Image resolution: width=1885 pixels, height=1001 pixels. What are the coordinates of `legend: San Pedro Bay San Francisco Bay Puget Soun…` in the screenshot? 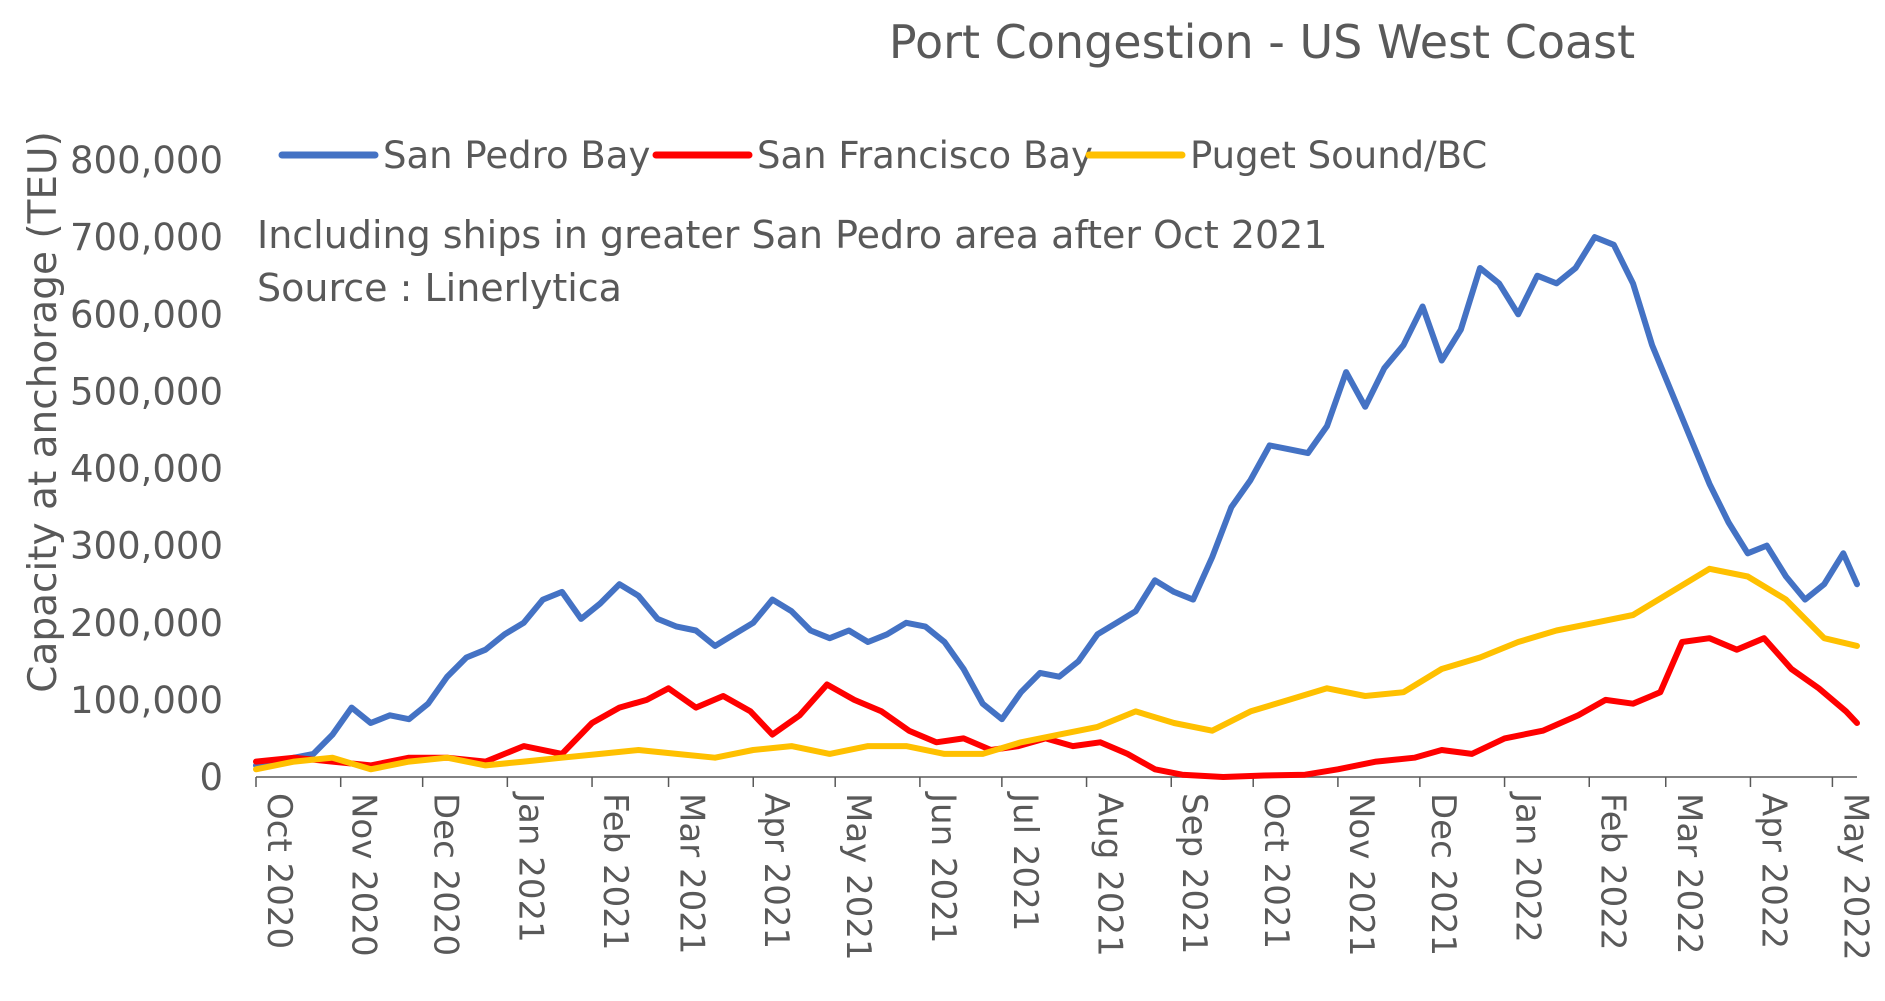 It's located at (882, 155).